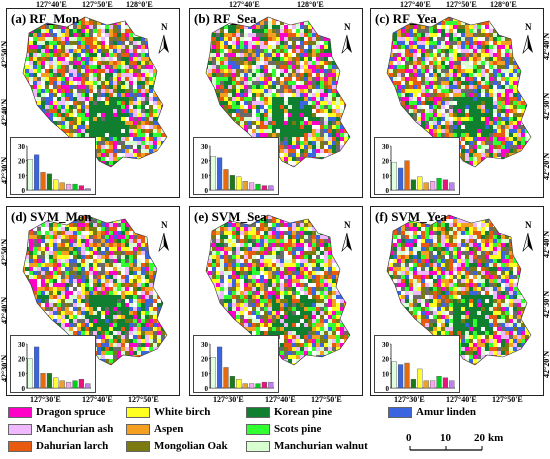 This screenshot has width=550, height=459. I want to click on legend-item: Scots pine, so click(283, 429).